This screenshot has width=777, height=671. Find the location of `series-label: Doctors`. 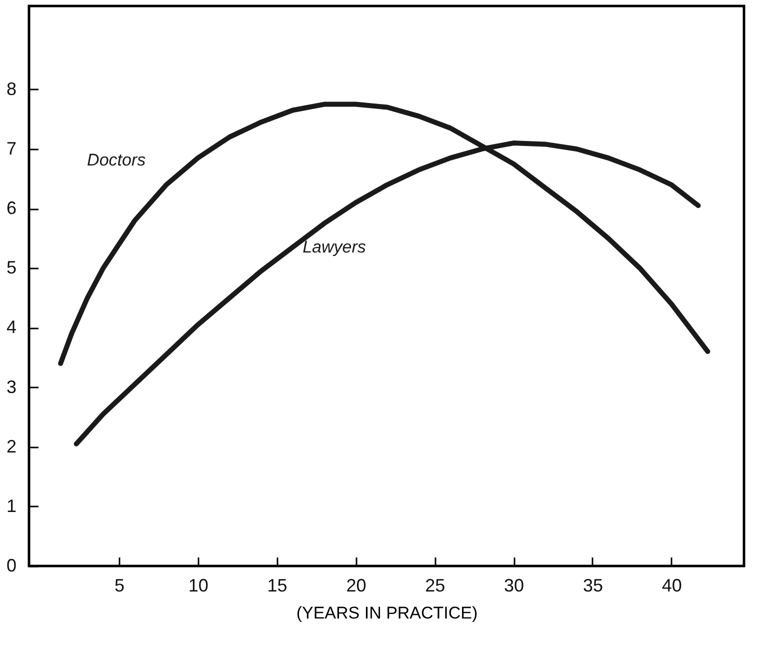

series-label: Doctors is located at coordinates (116, 160).